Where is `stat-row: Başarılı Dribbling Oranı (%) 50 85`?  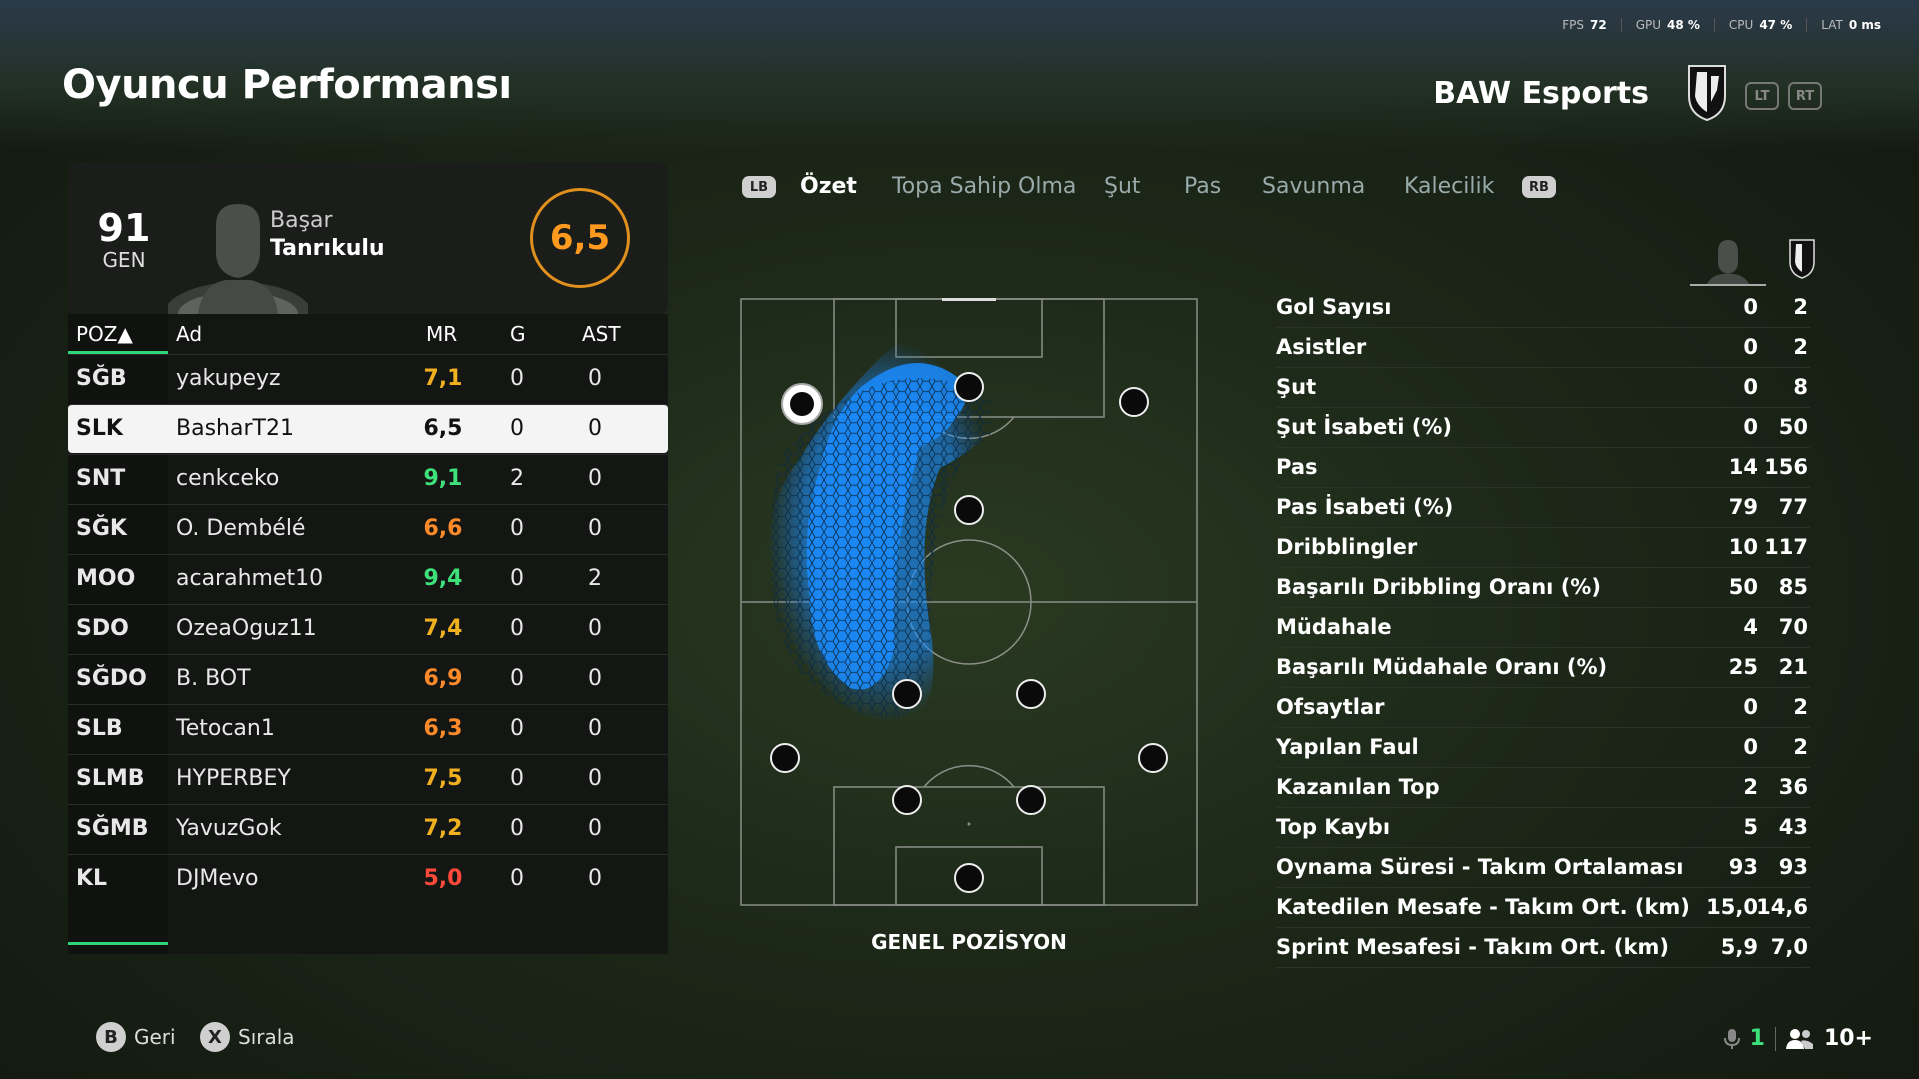 stat-row: Başarılı Dribbling Oranı (%) 50 85 is located at coordinates (1543, 588).